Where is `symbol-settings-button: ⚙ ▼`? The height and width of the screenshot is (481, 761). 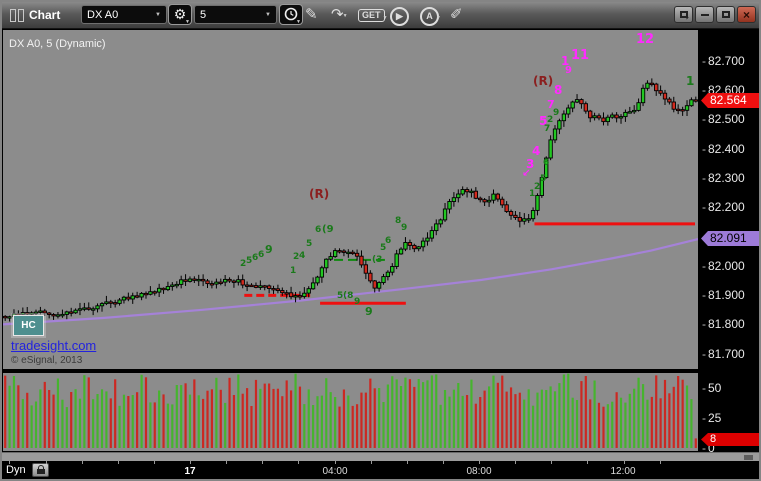 symbol-settings-button: ⚙ ▼ is located at coordinates (180, 14).